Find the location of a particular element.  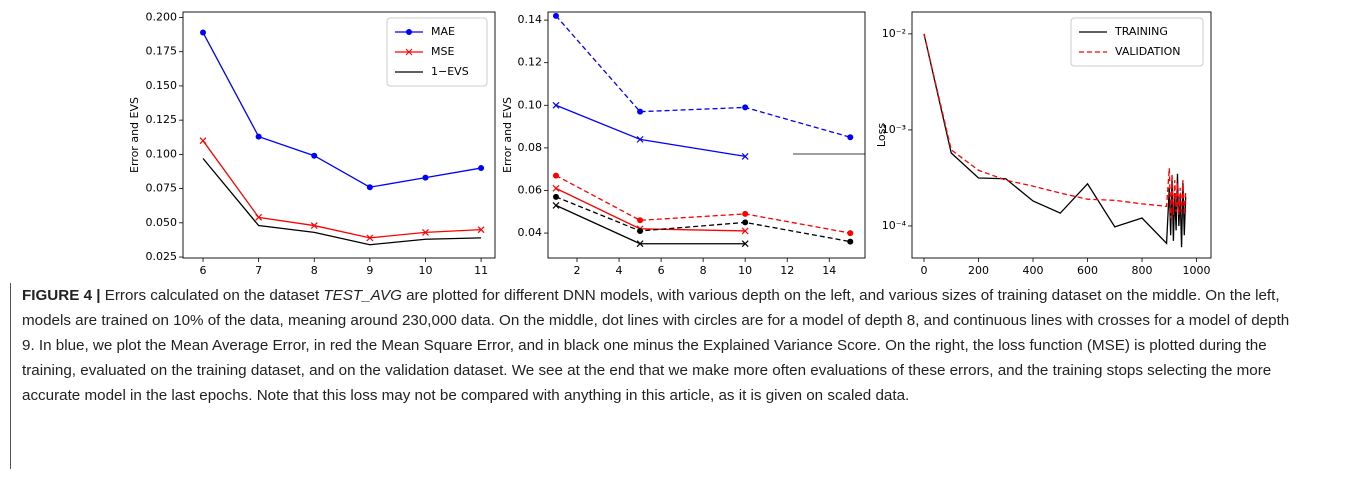

x-tick-label: 200 is located at coordinates (978, 270).